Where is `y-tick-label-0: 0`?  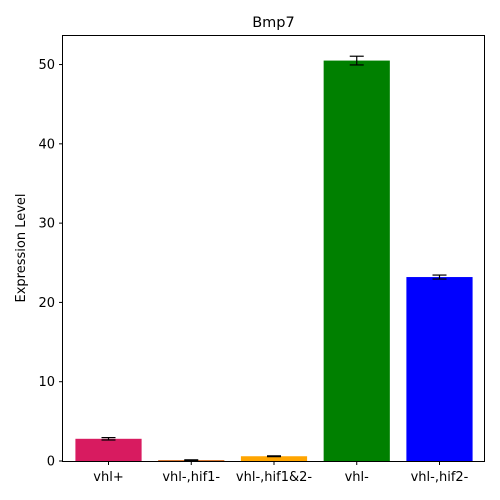 y-tick-label-0: 0 is located at coordinates (51, 462).